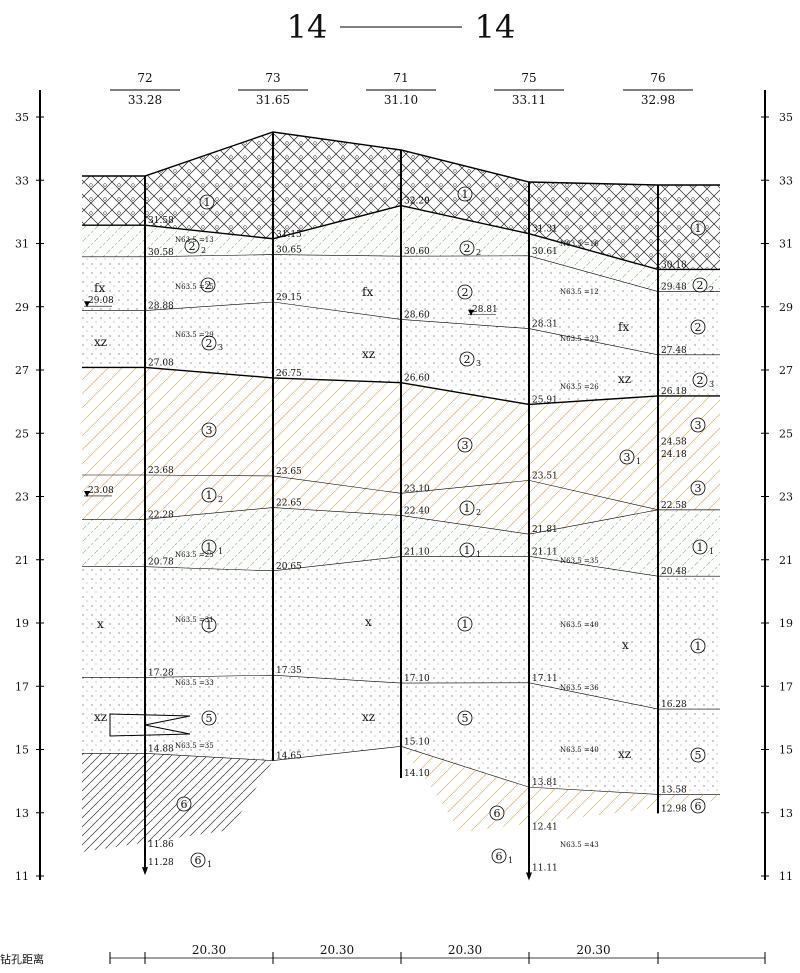 The height and width of the screenshot is (973, 800). Describe the element at coordinates (22, 623) in the screenshot. I see `axis-label: 19` at that location.